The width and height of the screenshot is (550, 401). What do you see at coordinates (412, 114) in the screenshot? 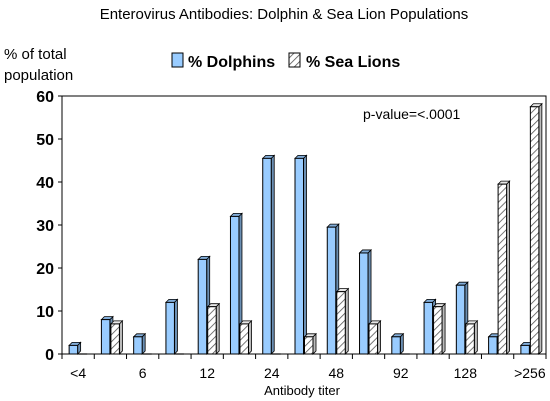
I see `p-value-annotation: p-value=<.0001` at bounding box center [412, 114].